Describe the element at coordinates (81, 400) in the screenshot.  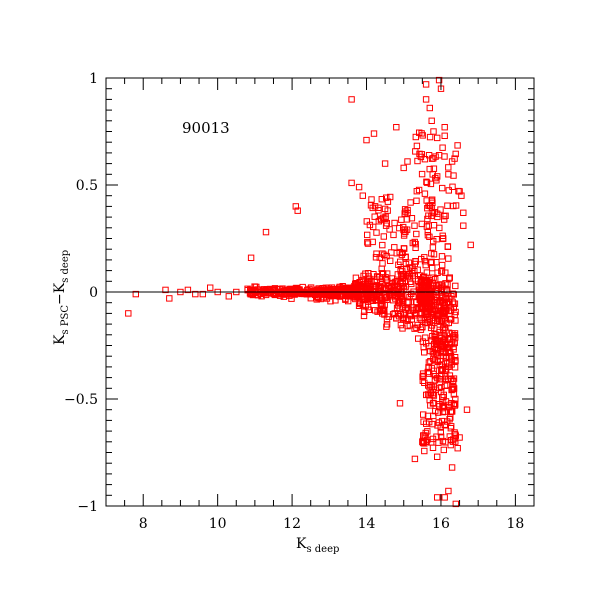
I see `y-tick-label: −0.5` at that location.